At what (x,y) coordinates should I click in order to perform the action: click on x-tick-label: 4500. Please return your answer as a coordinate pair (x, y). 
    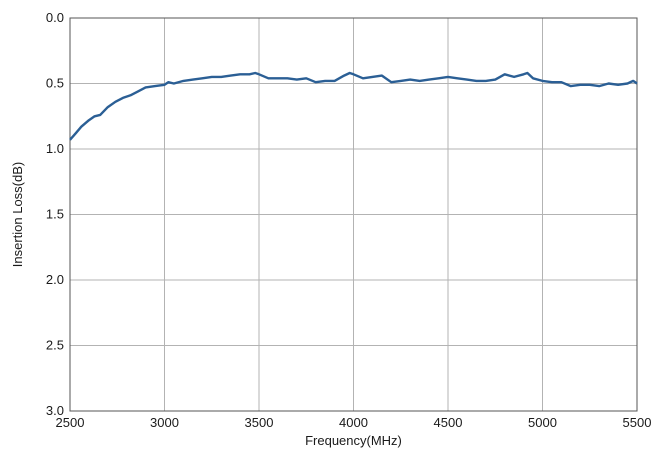
    Looking at the image, I should click on (448, 422).